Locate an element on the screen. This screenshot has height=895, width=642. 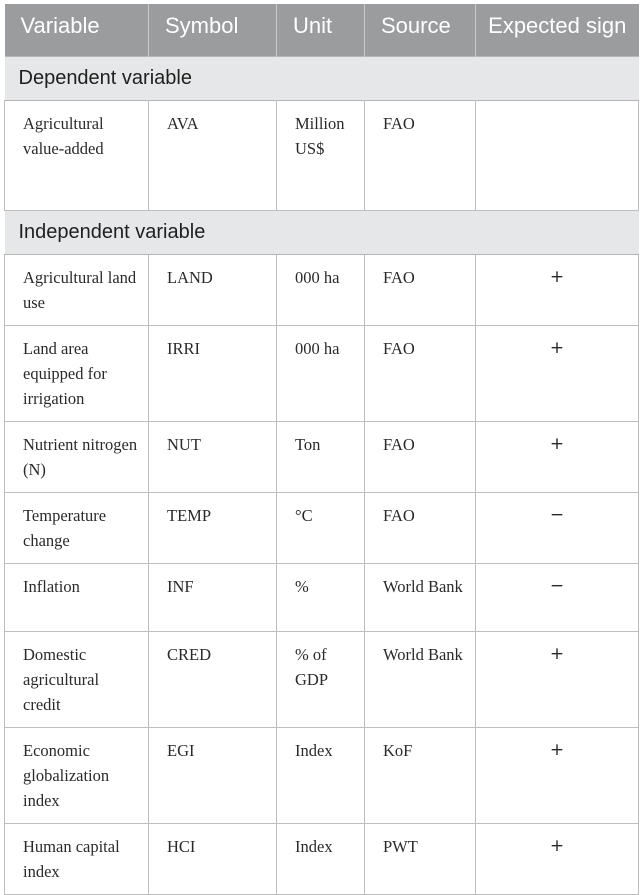
variable-cell: Land area equipped for irrigation is located at coordinates (76, 373).